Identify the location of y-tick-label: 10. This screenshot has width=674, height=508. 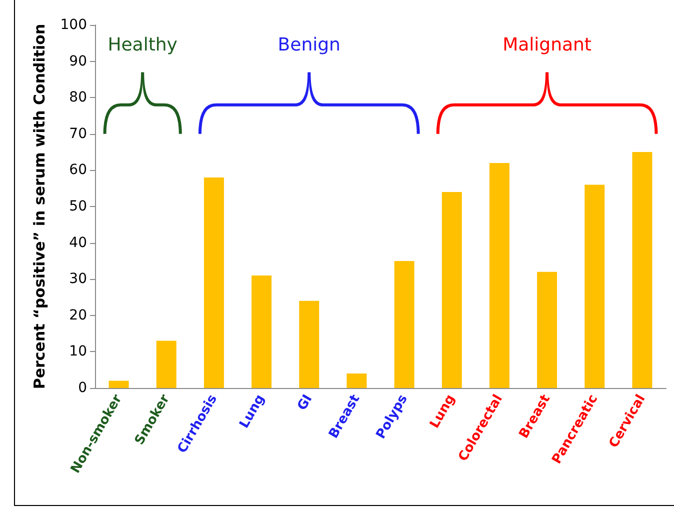
(78, 352).